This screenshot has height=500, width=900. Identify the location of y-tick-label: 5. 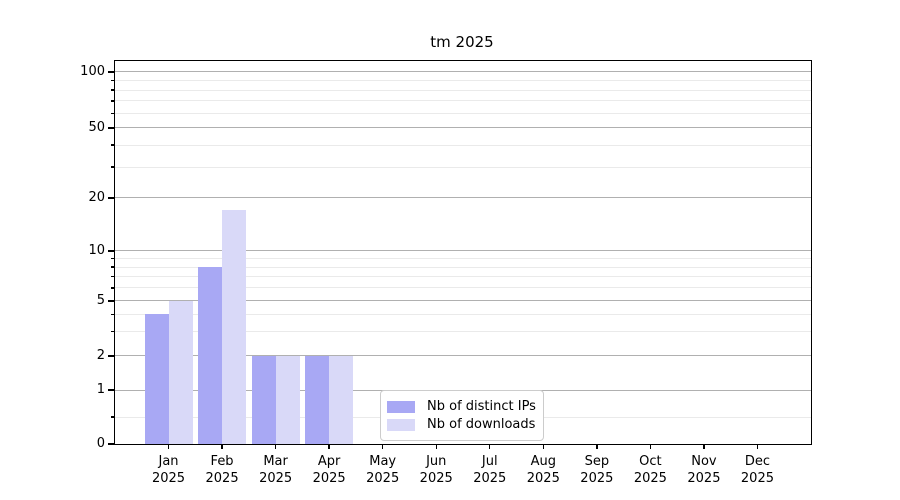
(100, 300).